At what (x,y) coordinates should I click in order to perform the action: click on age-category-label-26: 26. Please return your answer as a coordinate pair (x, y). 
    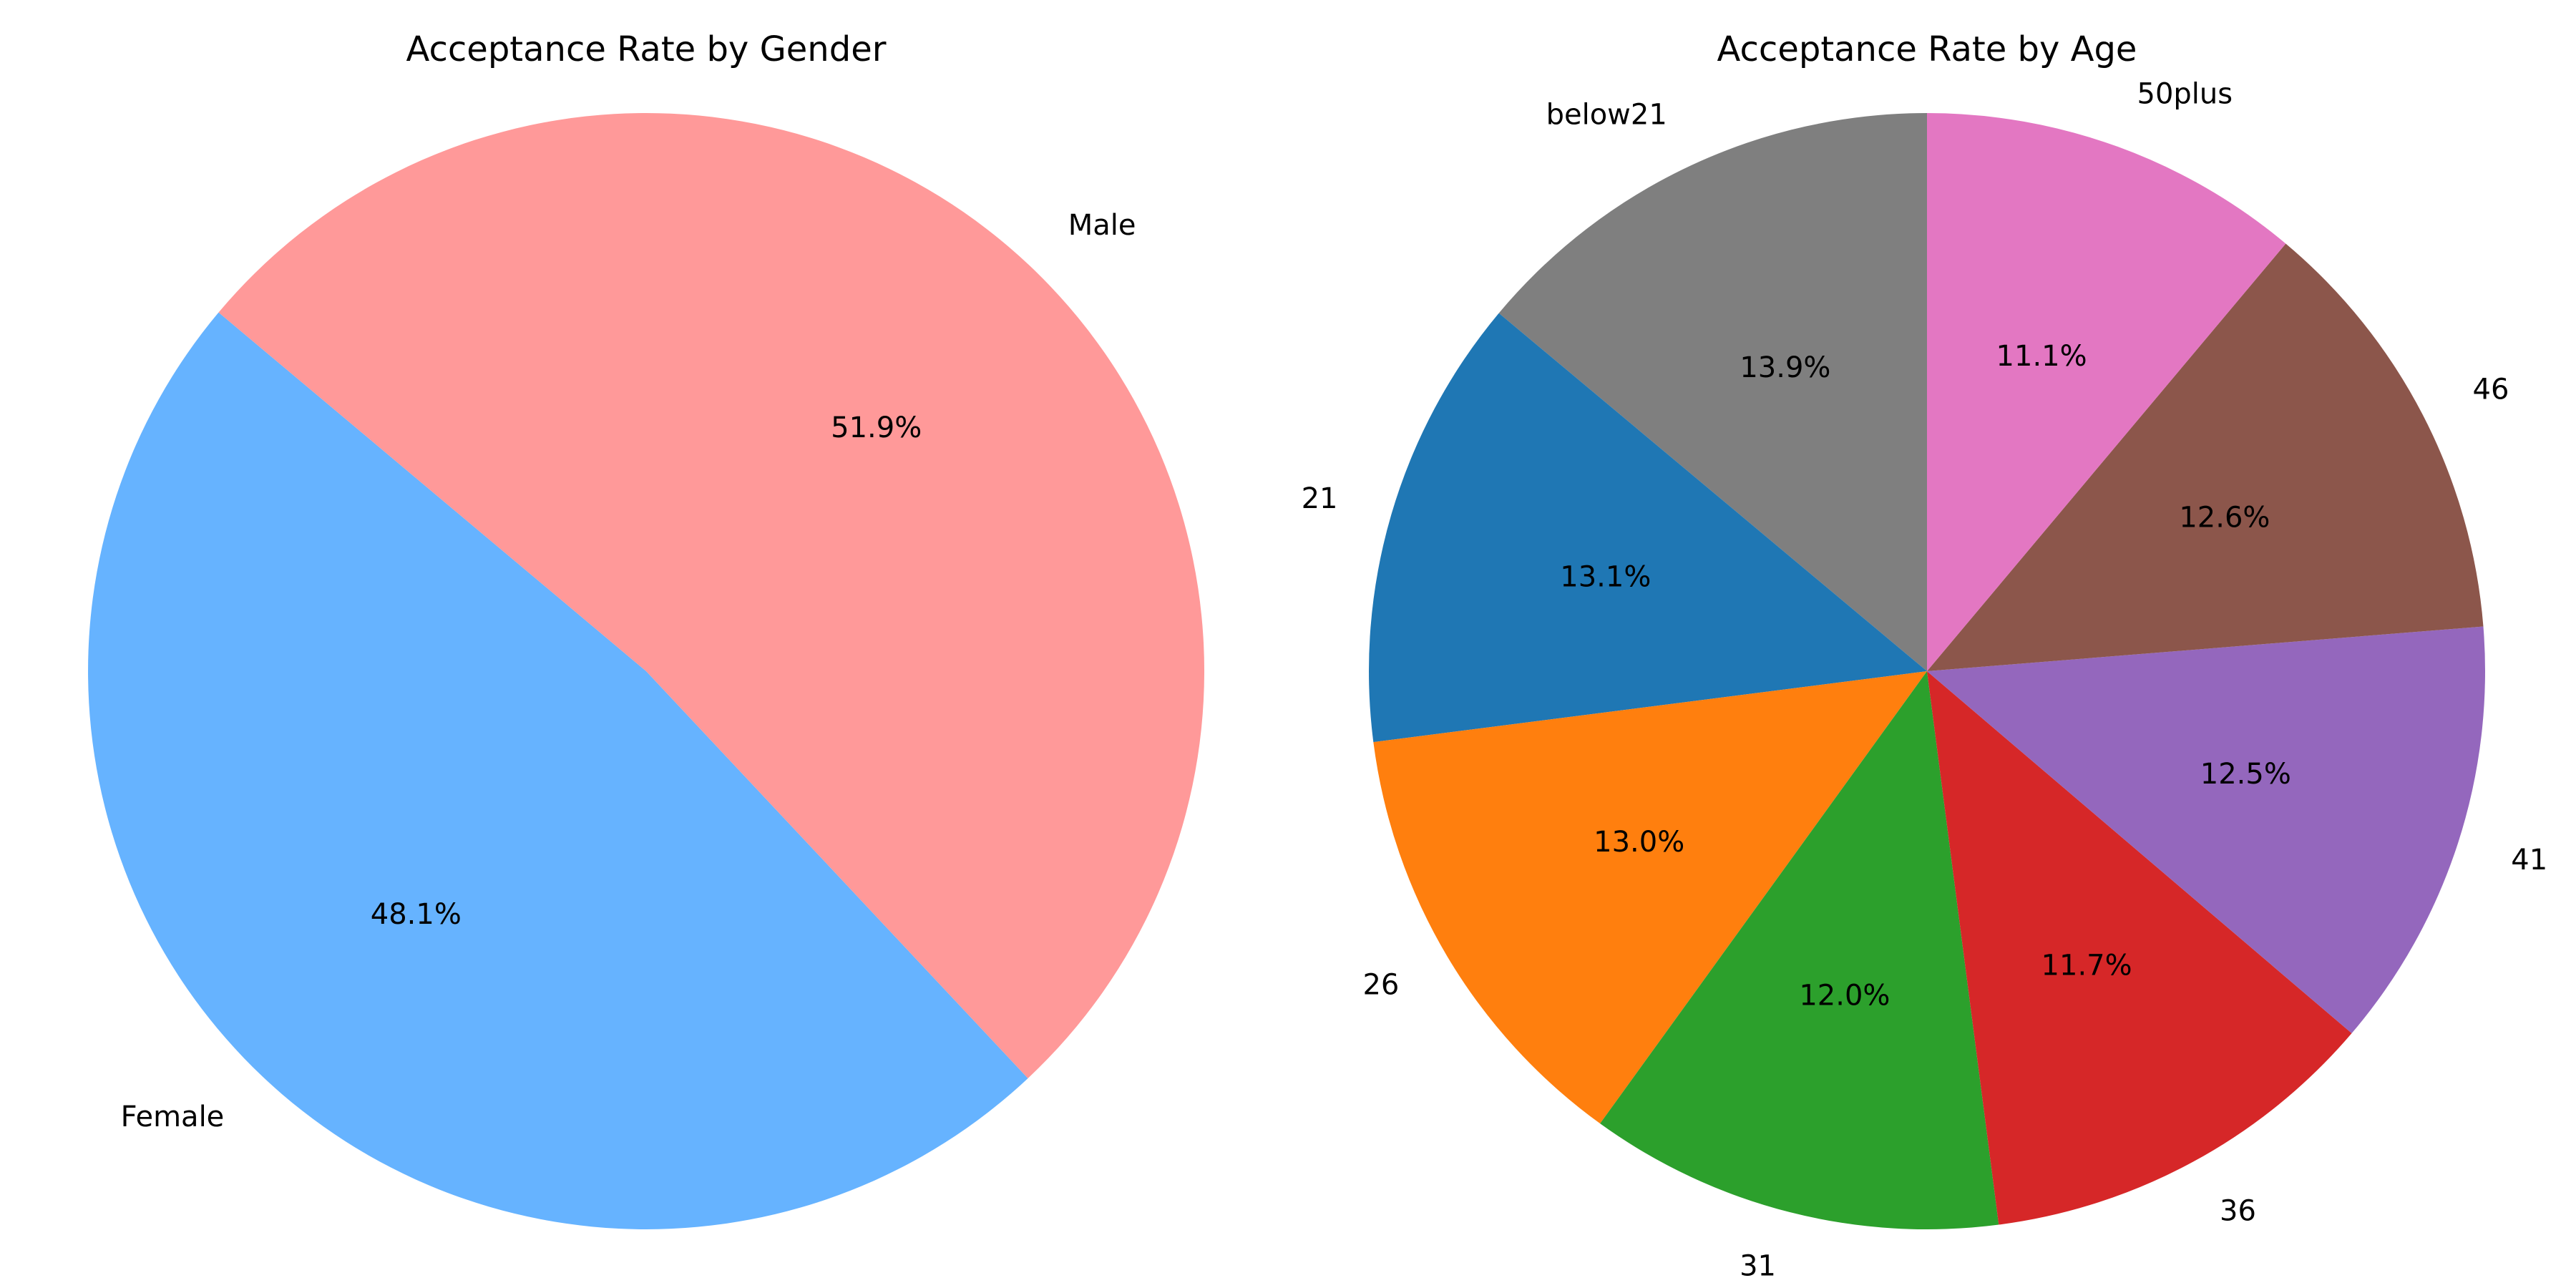
    Looking at the image, I should click on (1380, 984).